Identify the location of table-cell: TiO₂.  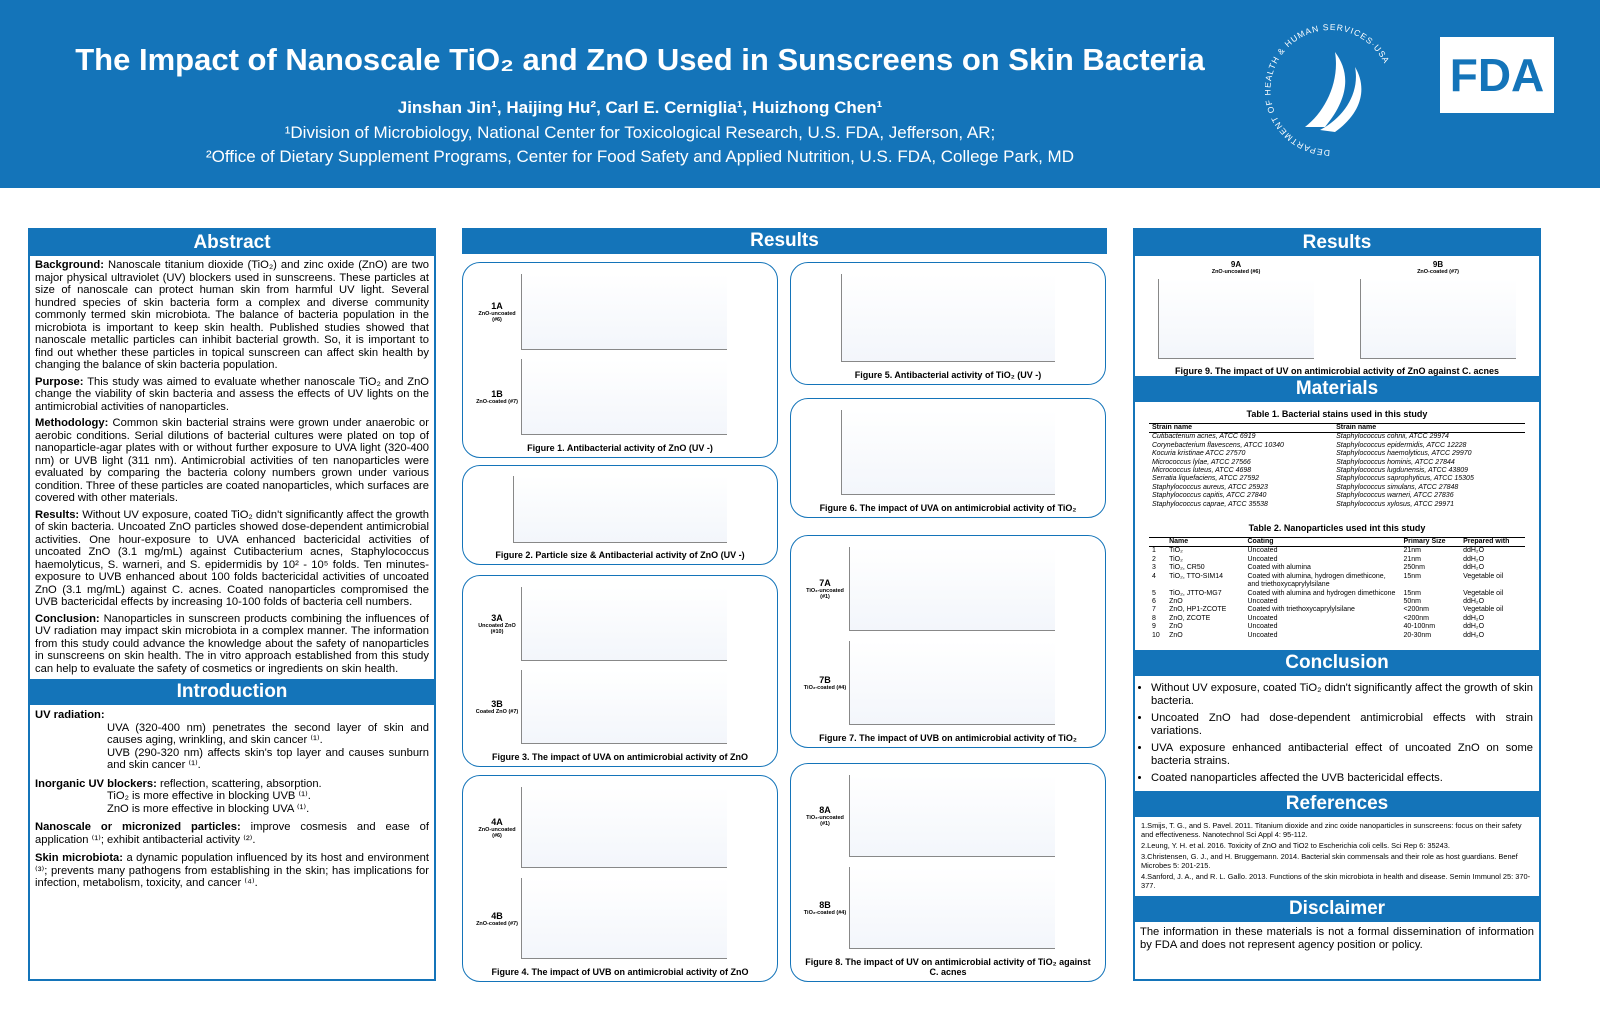
(1176, 559).